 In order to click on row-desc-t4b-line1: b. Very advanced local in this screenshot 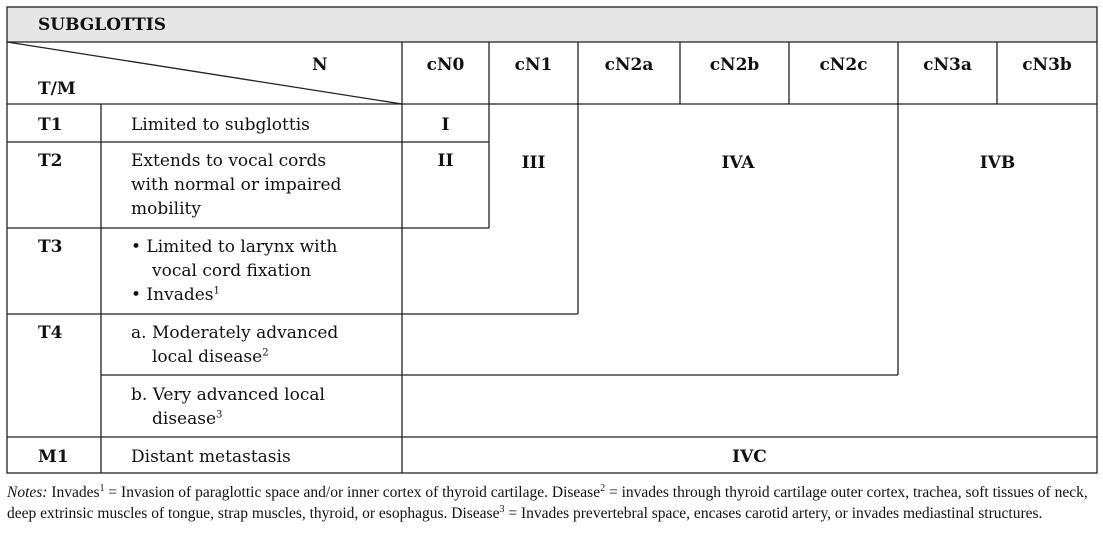, I will do `click(228, 395)`.